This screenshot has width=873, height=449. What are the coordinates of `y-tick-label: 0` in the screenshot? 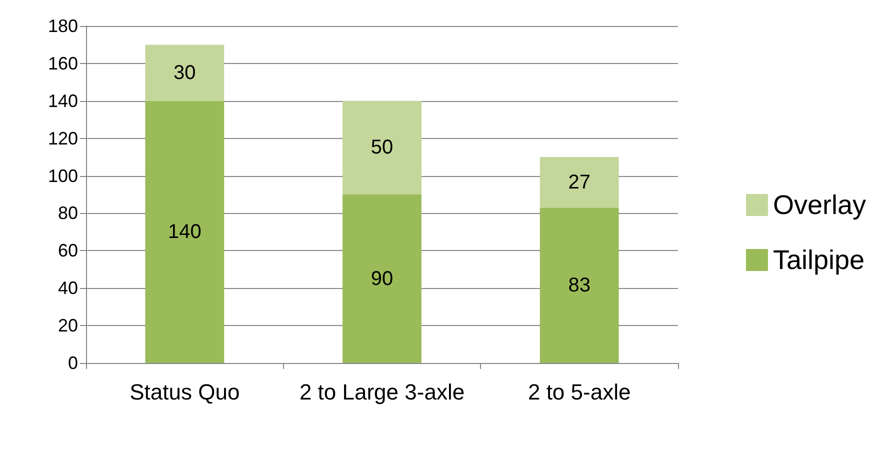 It's located at (73, 363).